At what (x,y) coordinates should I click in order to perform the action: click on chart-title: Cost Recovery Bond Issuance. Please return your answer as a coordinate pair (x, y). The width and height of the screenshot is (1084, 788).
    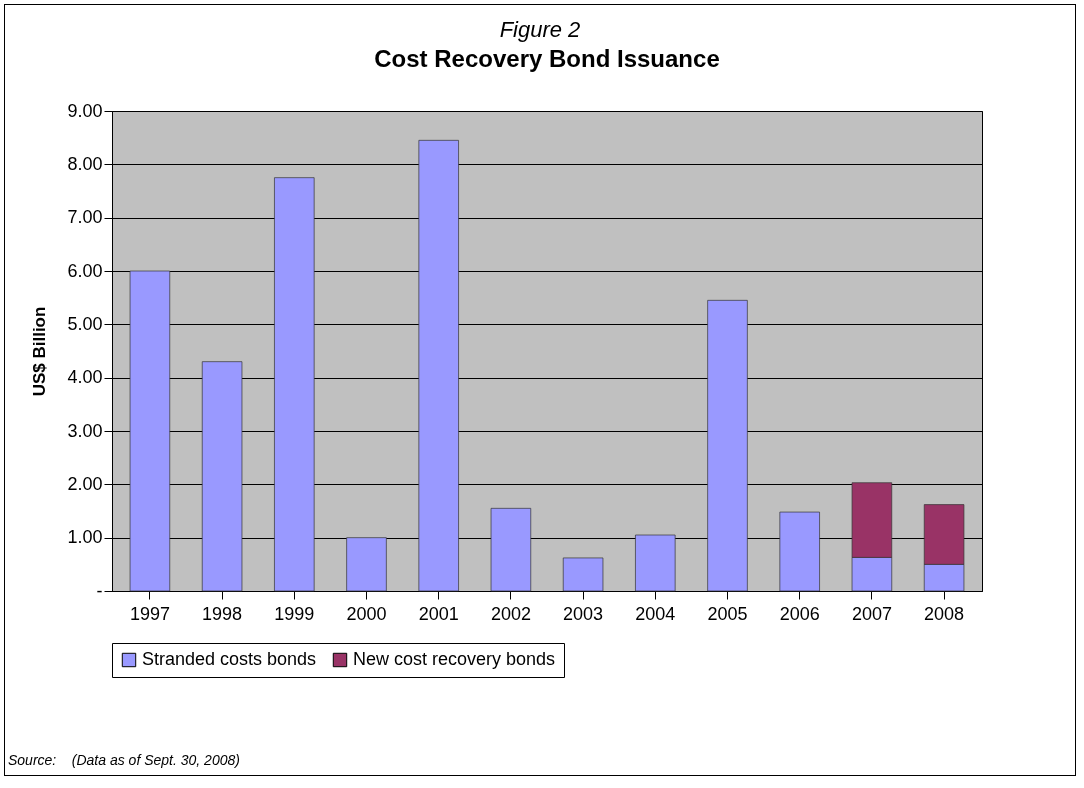
    Looking at the image, I should click on (547, 58).